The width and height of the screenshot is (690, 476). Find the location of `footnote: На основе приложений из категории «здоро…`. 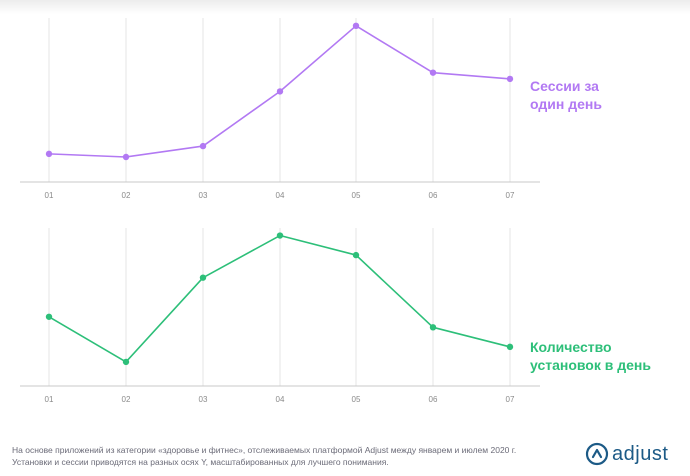

footnote: На основе приложений из категории «здоро… is located at coordinates (292, 456).